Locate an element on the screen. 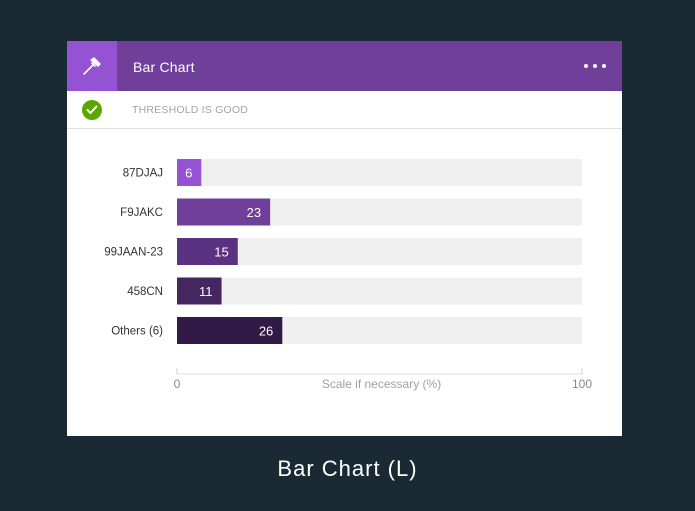  data-label: 6 is located at coordinates (188, 173).